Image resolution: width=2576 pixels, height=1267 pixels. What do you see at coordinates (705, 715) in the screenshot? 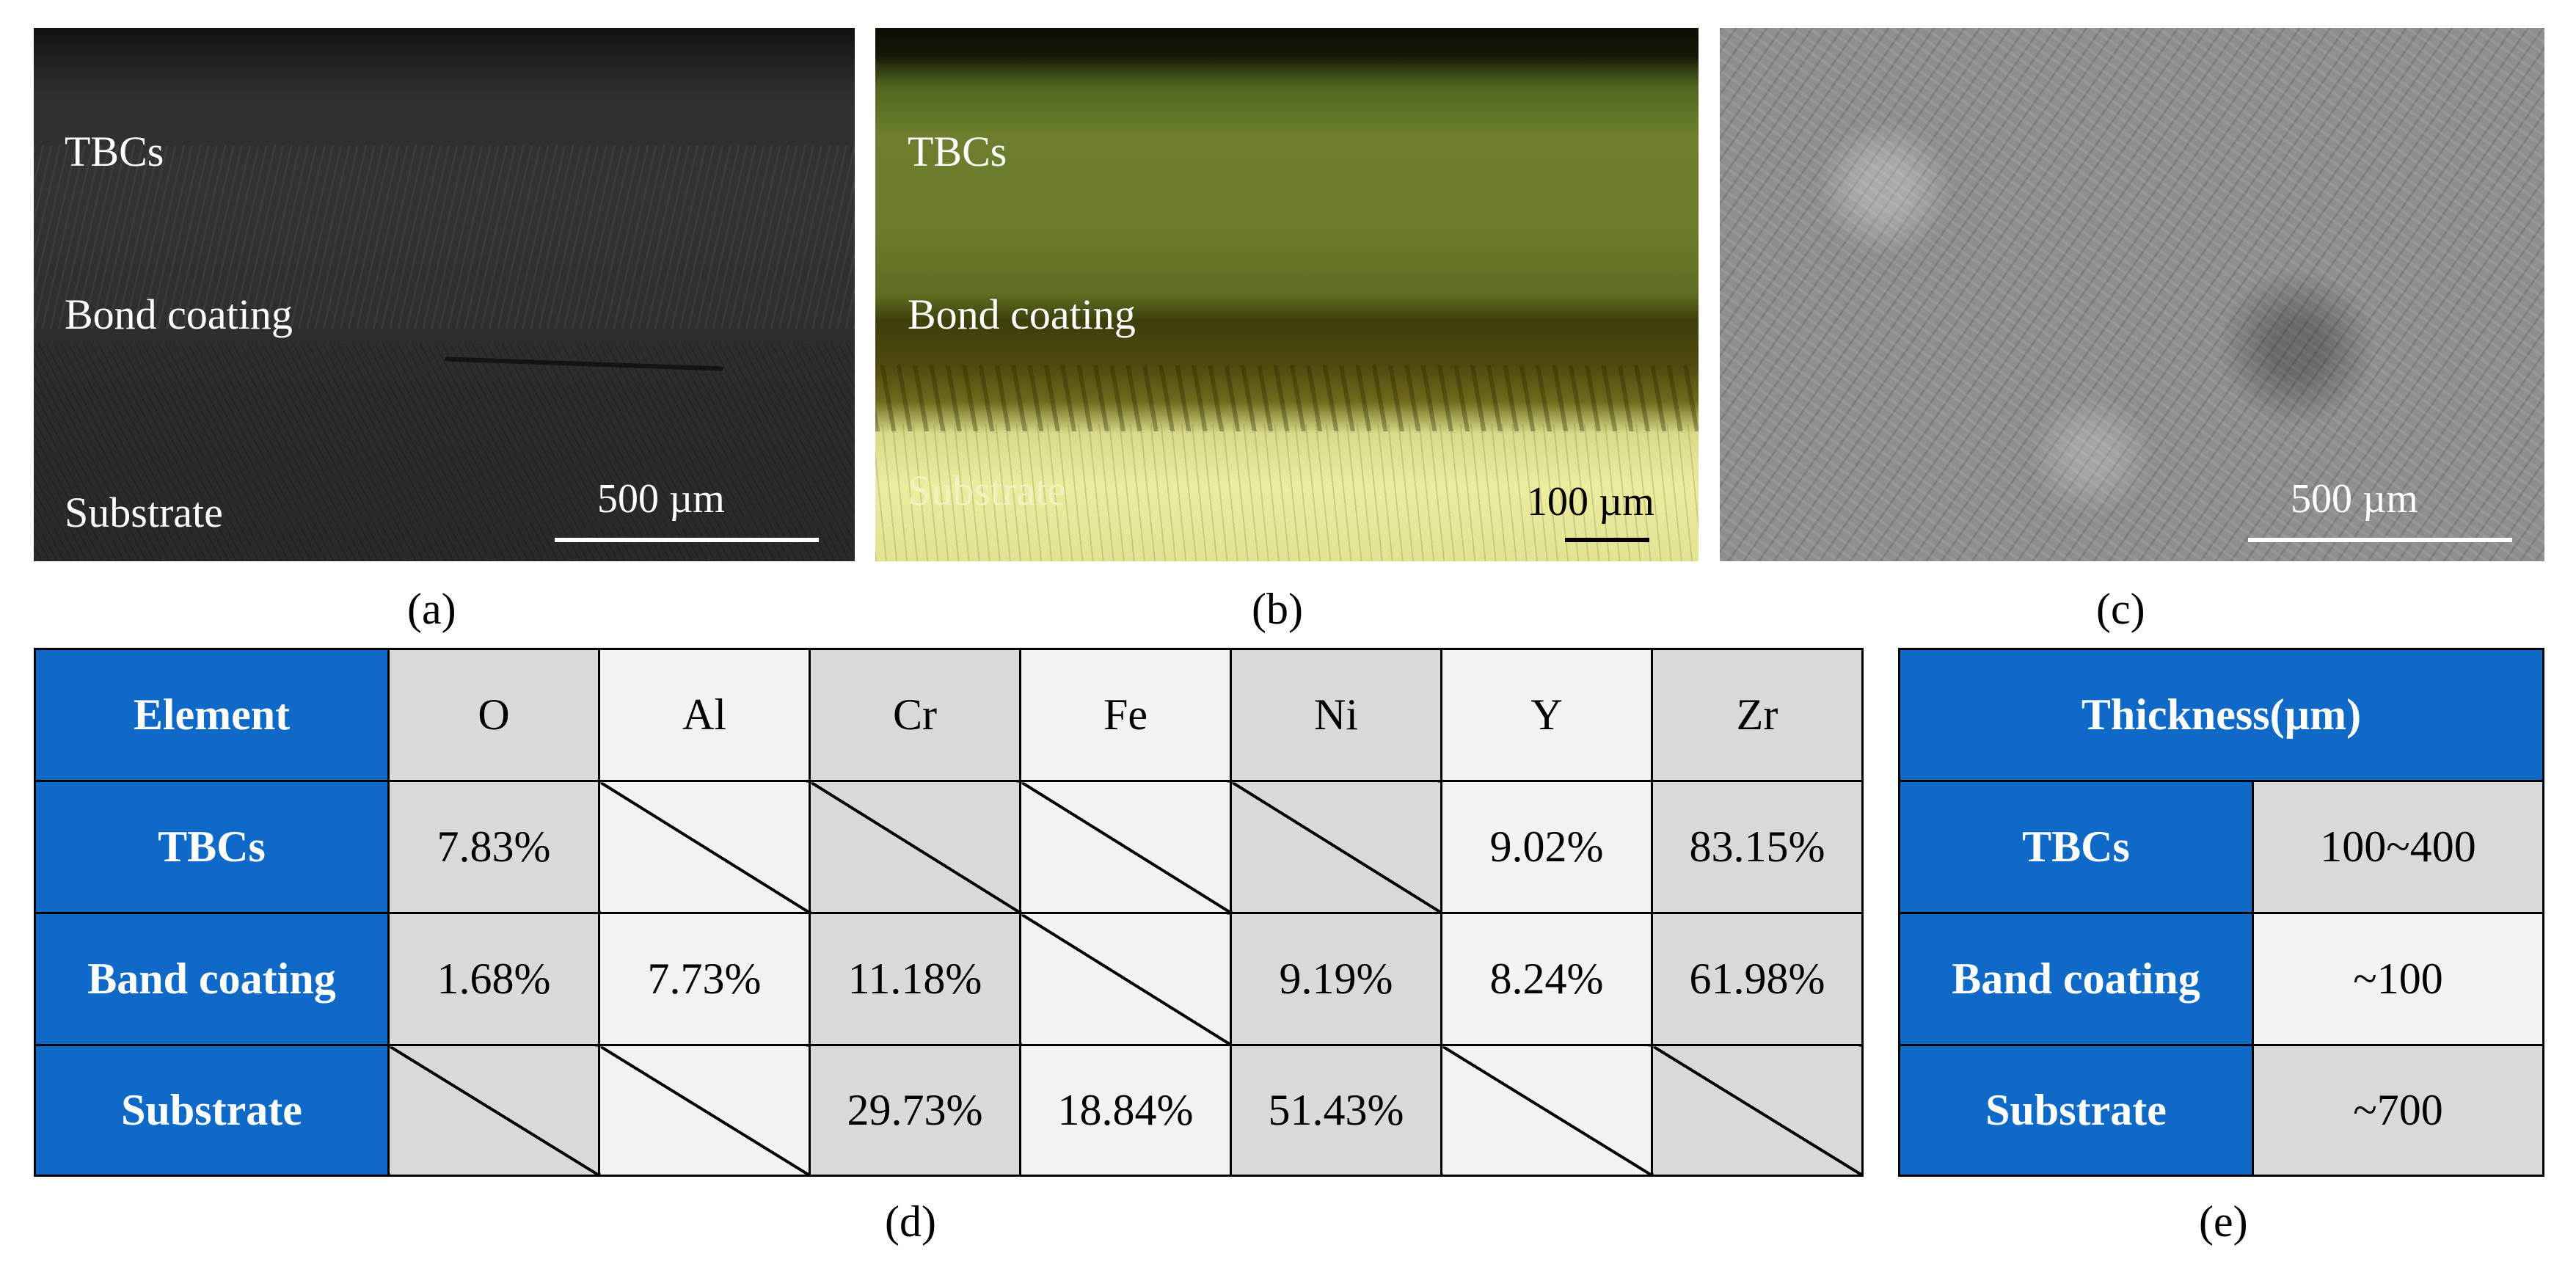
I see `column-header: Al` at bounding box center [705, 715].